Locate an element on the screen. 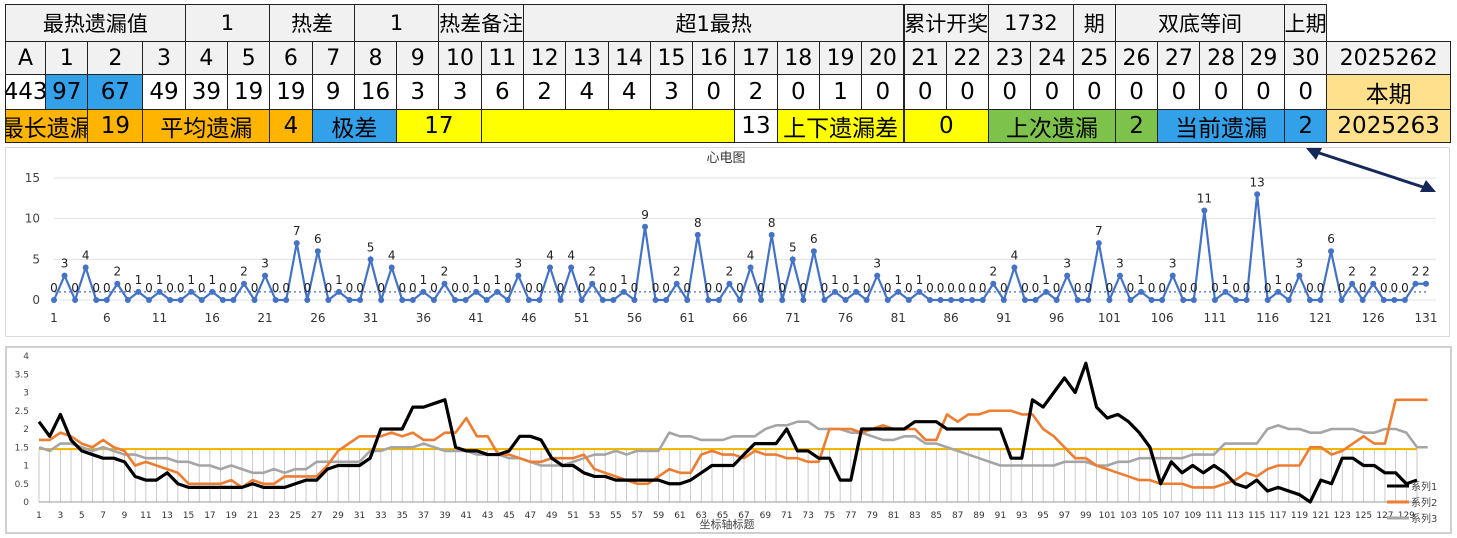  x-tick-label: 127 is located at coordinates (1384, 516).